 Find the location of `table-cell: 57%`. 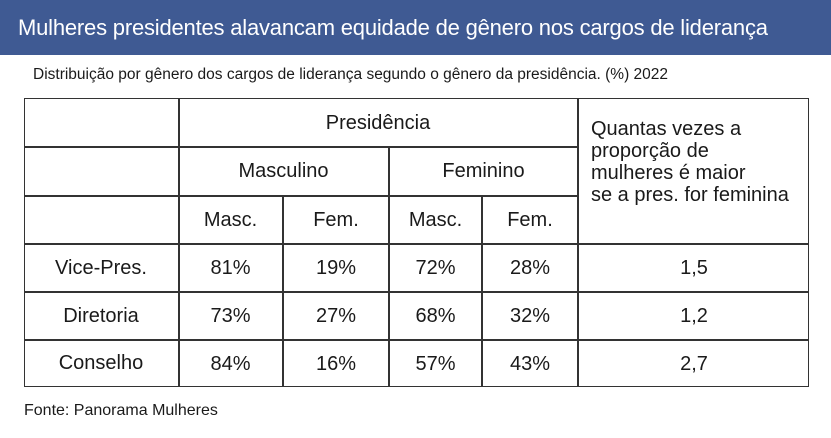

table-cell: 57% is located at coordinates (435, 363).